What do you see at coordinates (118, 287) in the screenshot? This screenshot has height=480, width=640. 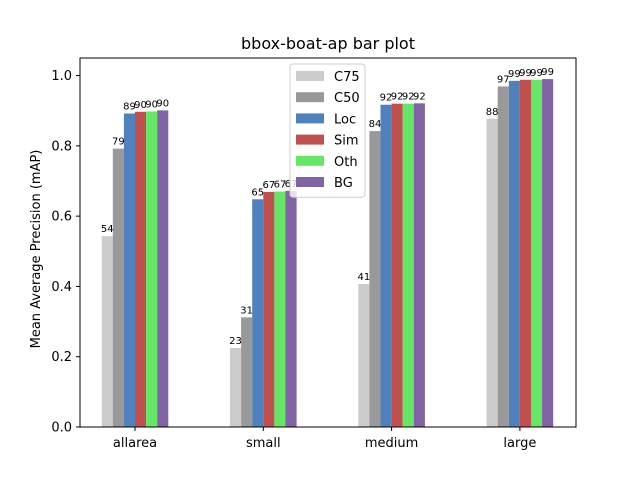 I see `bar-c50-allarea` at bounding box center [118, 287].